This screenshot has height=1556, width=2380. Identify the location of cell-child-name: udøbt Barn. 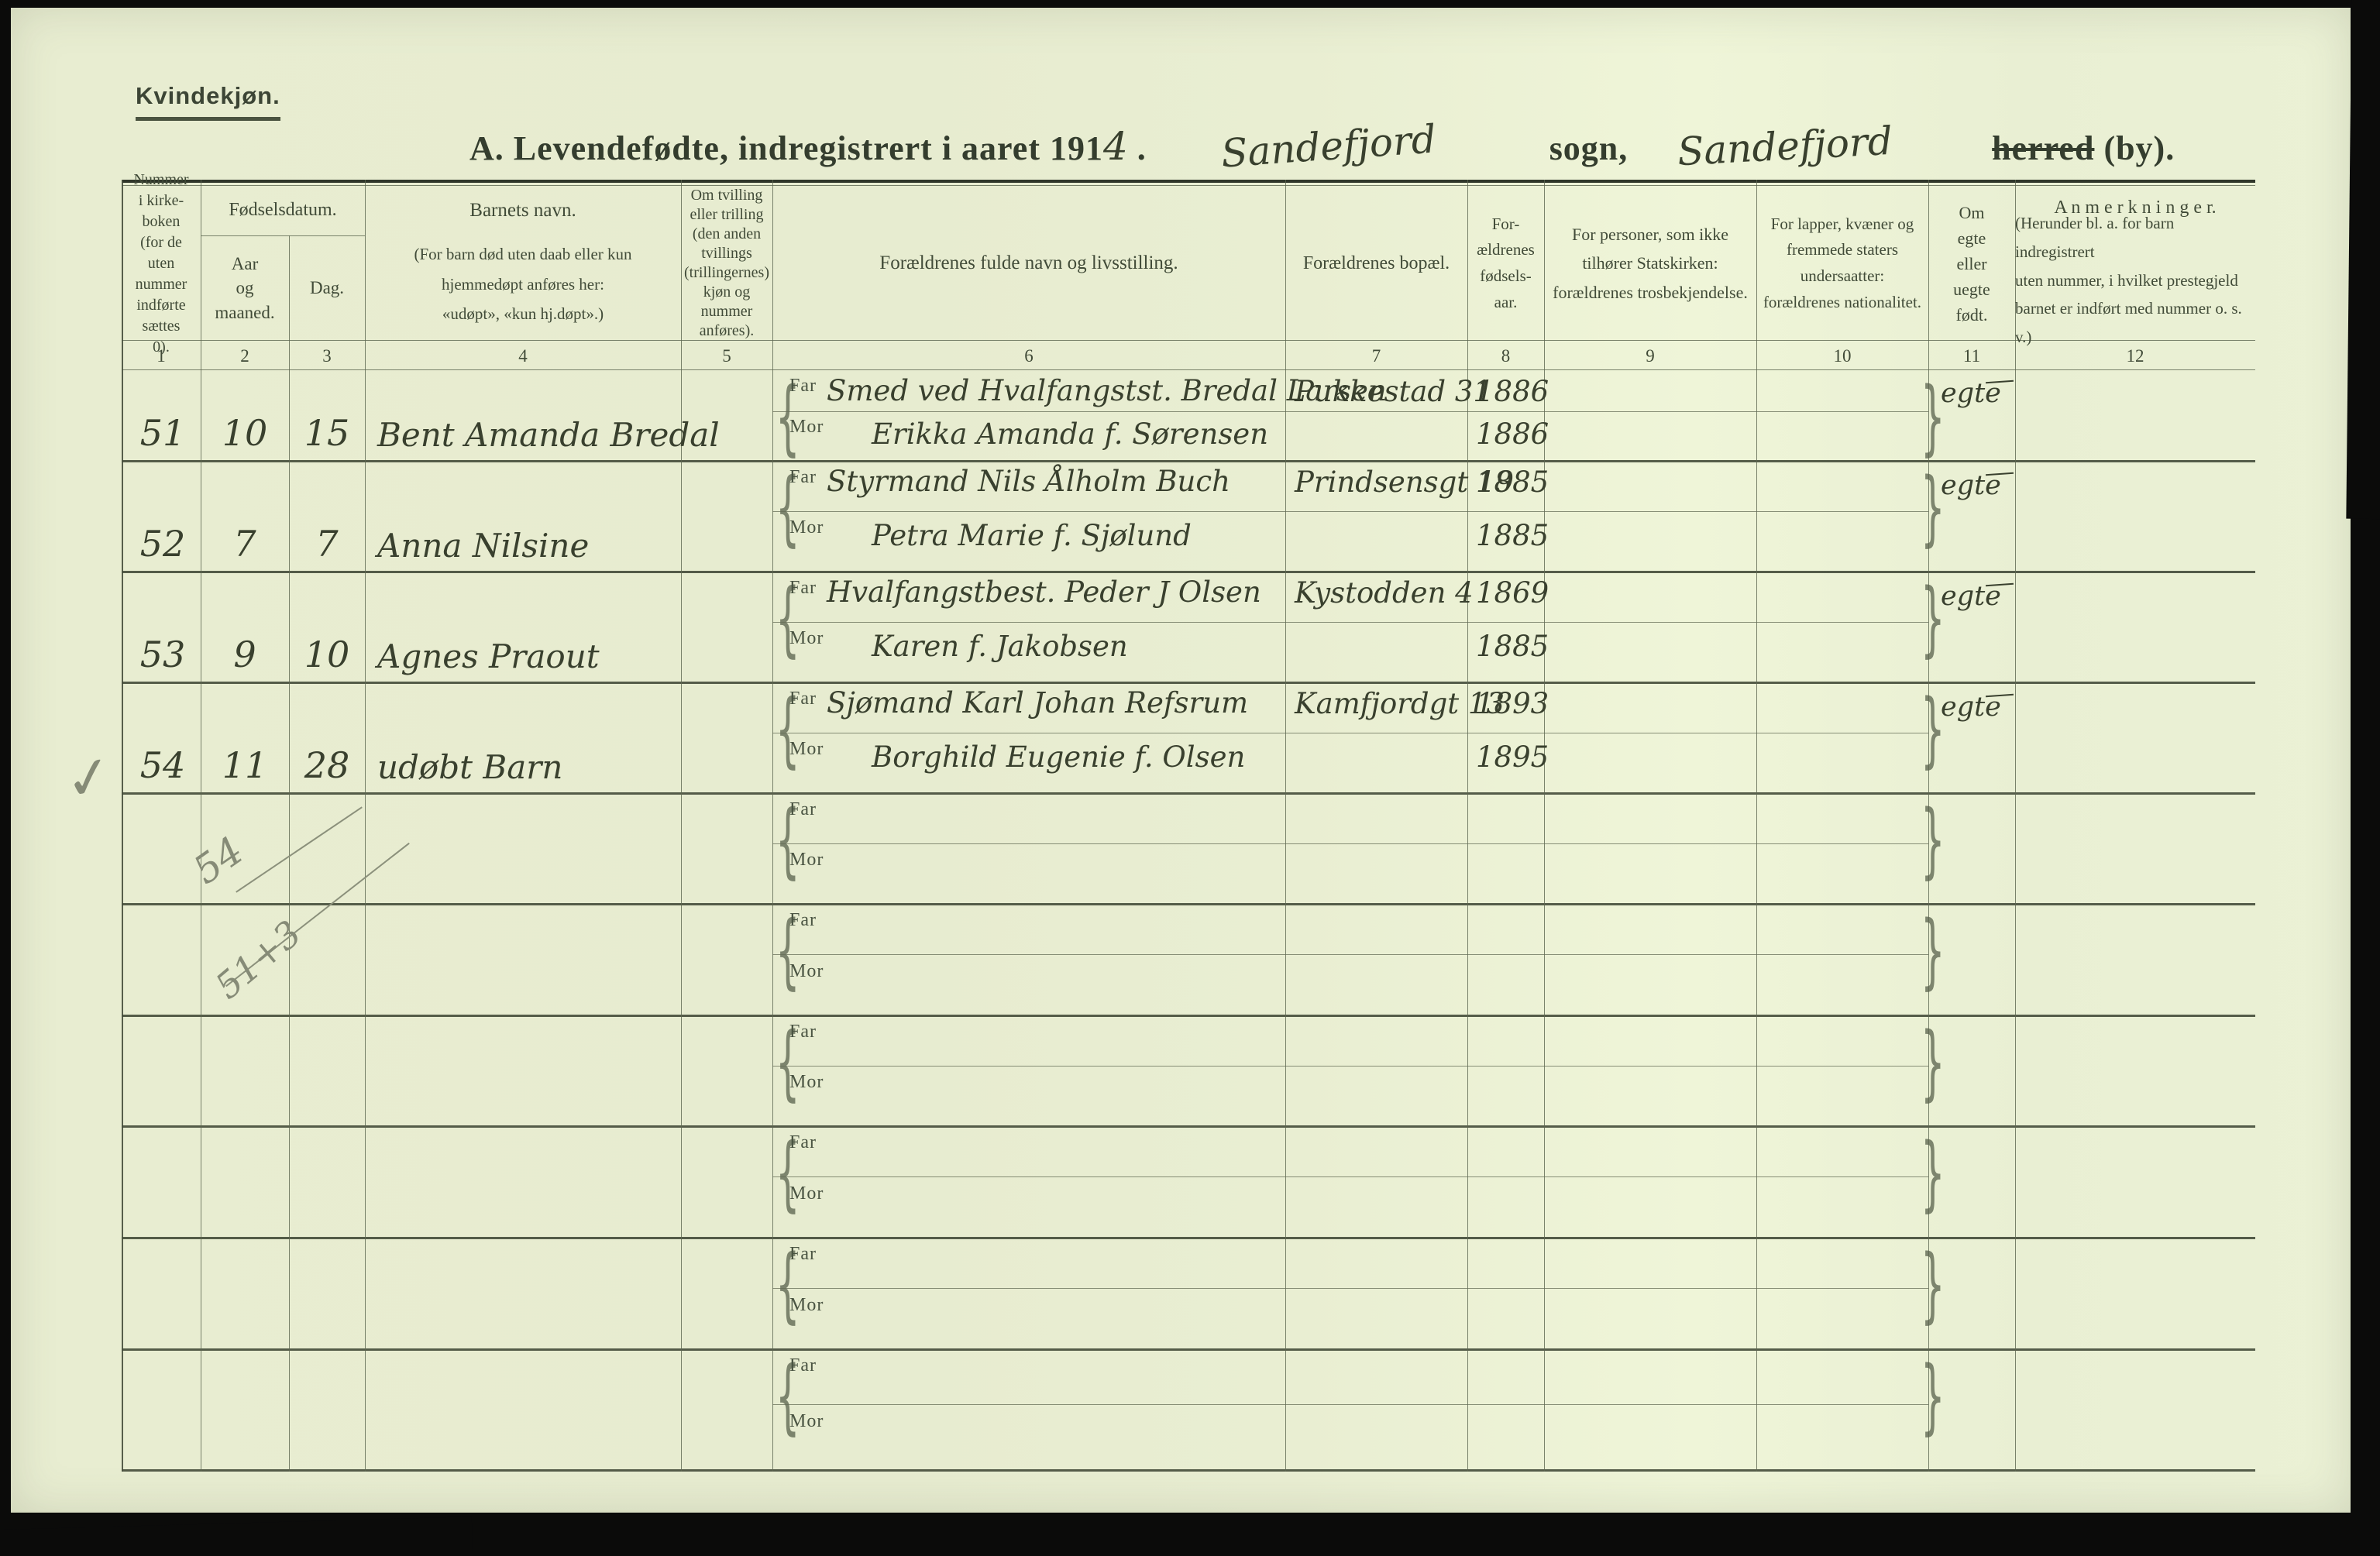
(470, 767).